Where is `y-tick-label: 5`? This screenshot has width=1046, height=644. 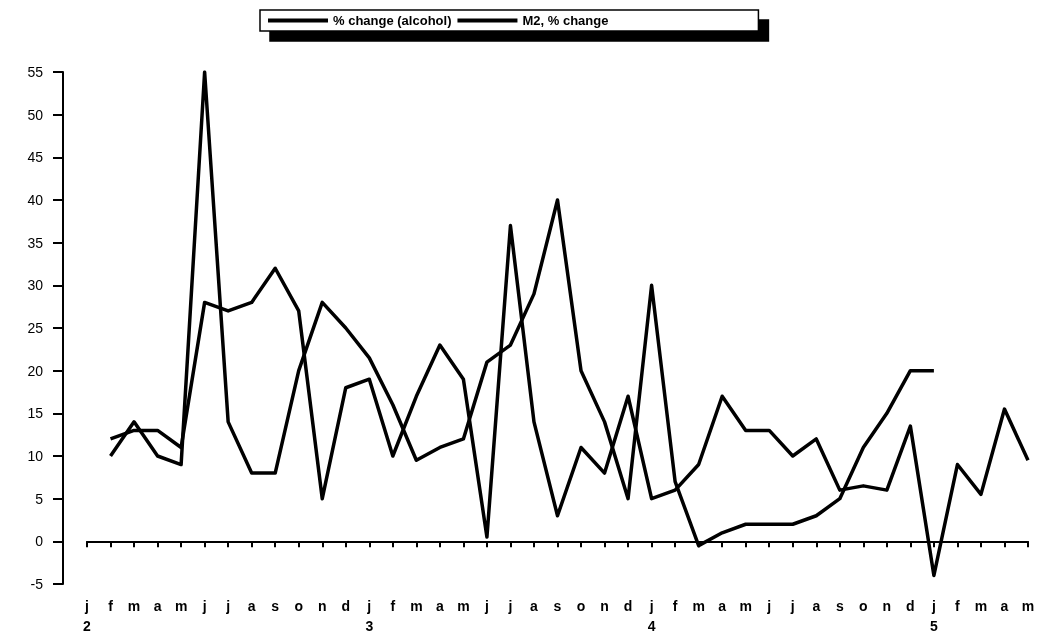 y-tick-label: 5 is located at coordinates (39, 498).